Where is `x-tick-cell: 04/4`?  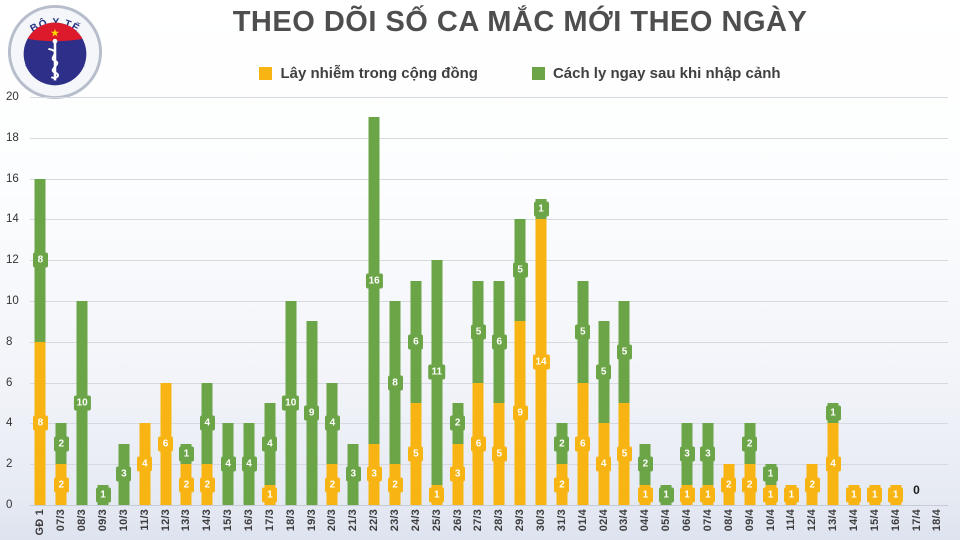
x-tick-cell: 04/4 is located at coordinates (645, 524).